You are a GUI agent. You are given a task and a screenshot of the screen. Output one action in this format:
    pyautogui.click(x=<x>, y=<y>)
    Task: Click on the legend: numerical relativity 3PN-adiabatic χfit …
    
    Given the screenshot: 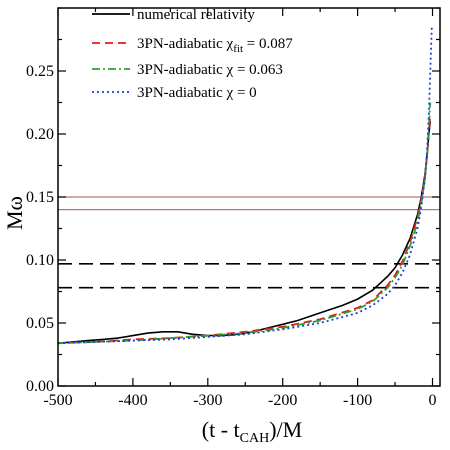 What is the action you would take?
    pyautogui.click(x=192, y=54)
    